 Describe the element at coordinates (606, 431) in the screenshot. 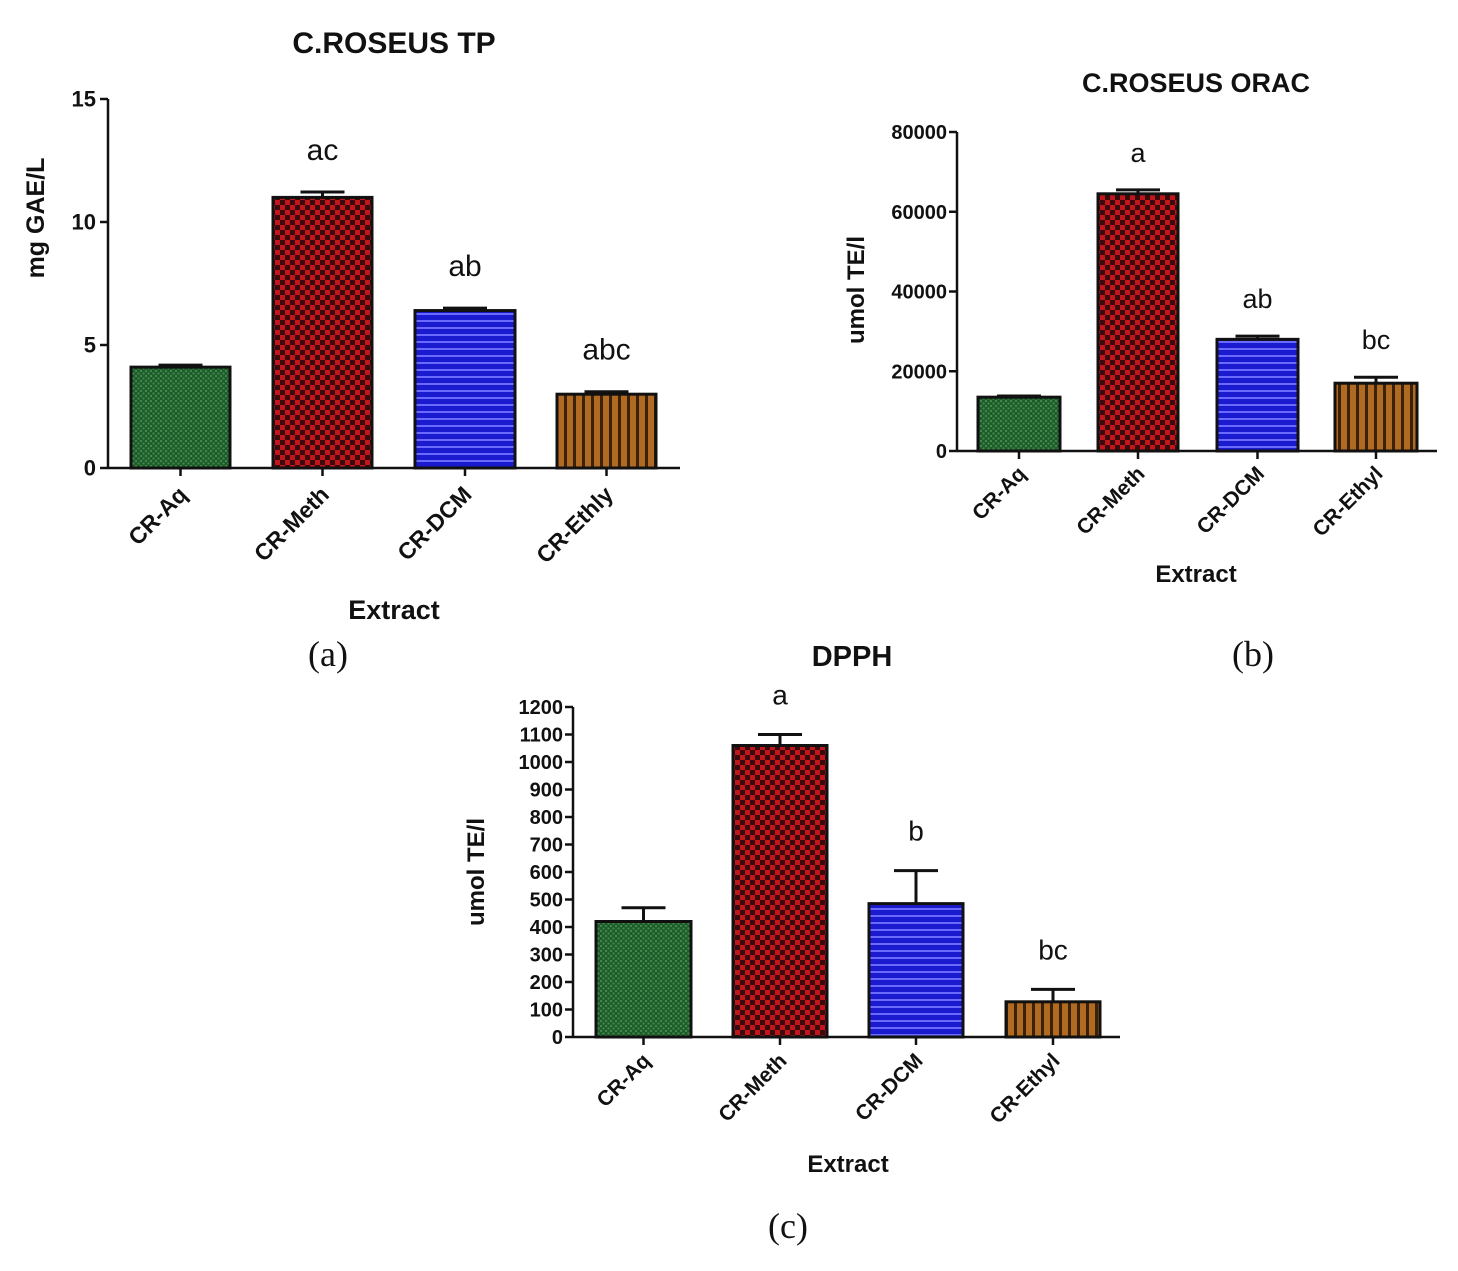

I see `bar-cr-ethly` at that location.